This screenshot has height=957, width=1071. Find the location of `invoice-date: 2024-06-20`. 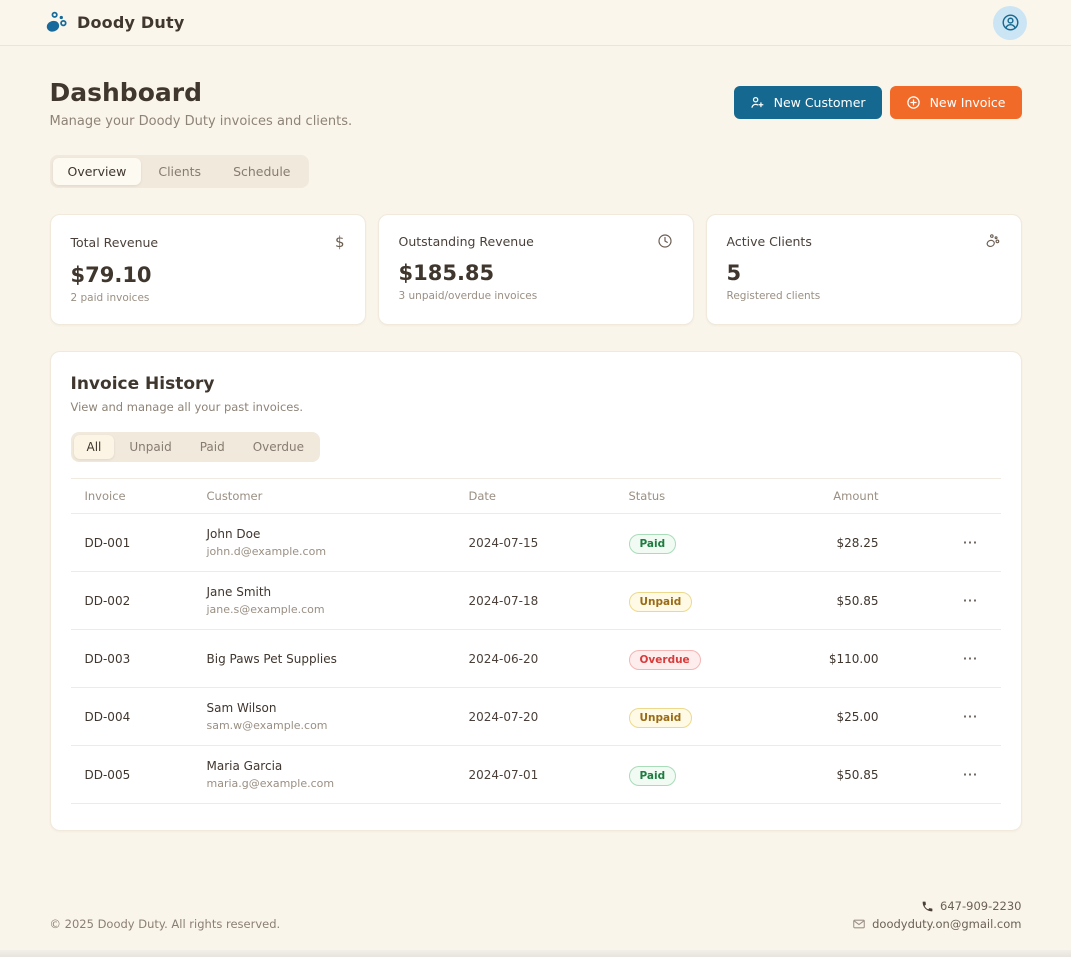

invoice-date: 2024-06-20 is located at coordinates (503, 658).